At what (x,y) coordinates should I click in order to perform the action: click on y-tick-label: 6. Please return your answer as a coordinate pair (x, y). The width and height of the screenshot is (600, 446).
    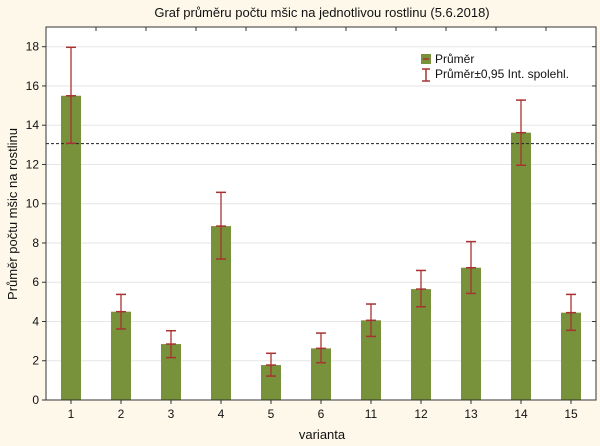
    Looking at the image, I should click on (35, 282).